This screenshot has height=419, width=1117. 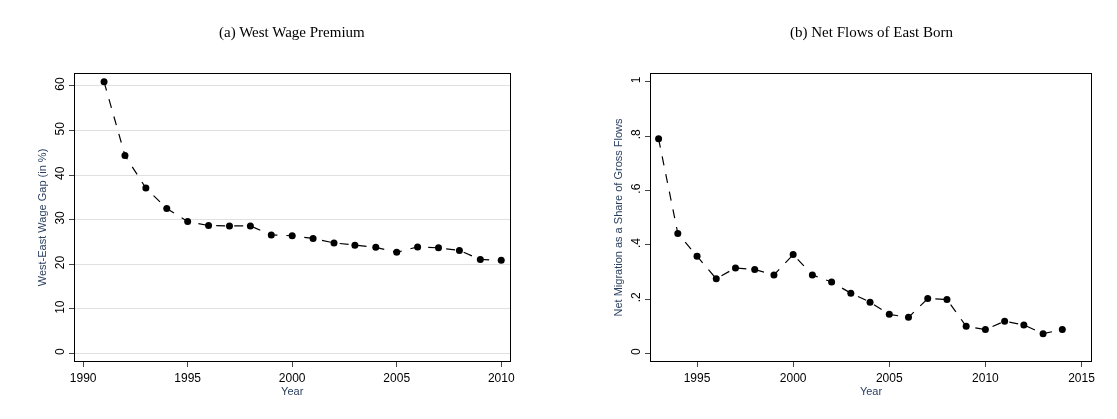 I want to click on y-tick-label: 40, so click(x=59, y=173).